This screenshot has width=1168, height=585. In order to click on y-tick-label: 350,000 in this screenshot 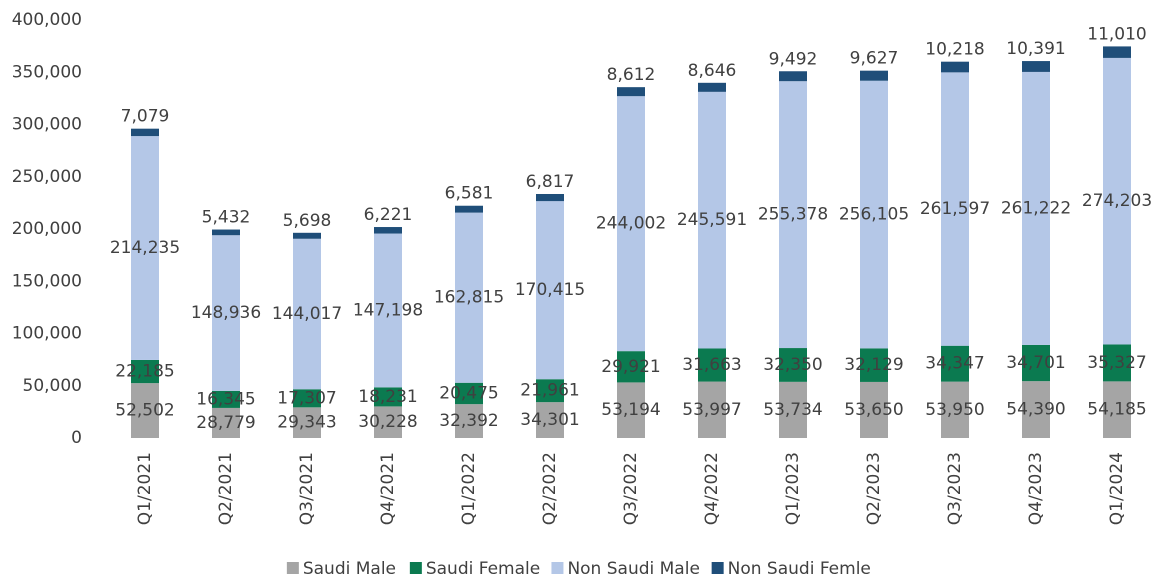, I will do `click(47, 72)`.